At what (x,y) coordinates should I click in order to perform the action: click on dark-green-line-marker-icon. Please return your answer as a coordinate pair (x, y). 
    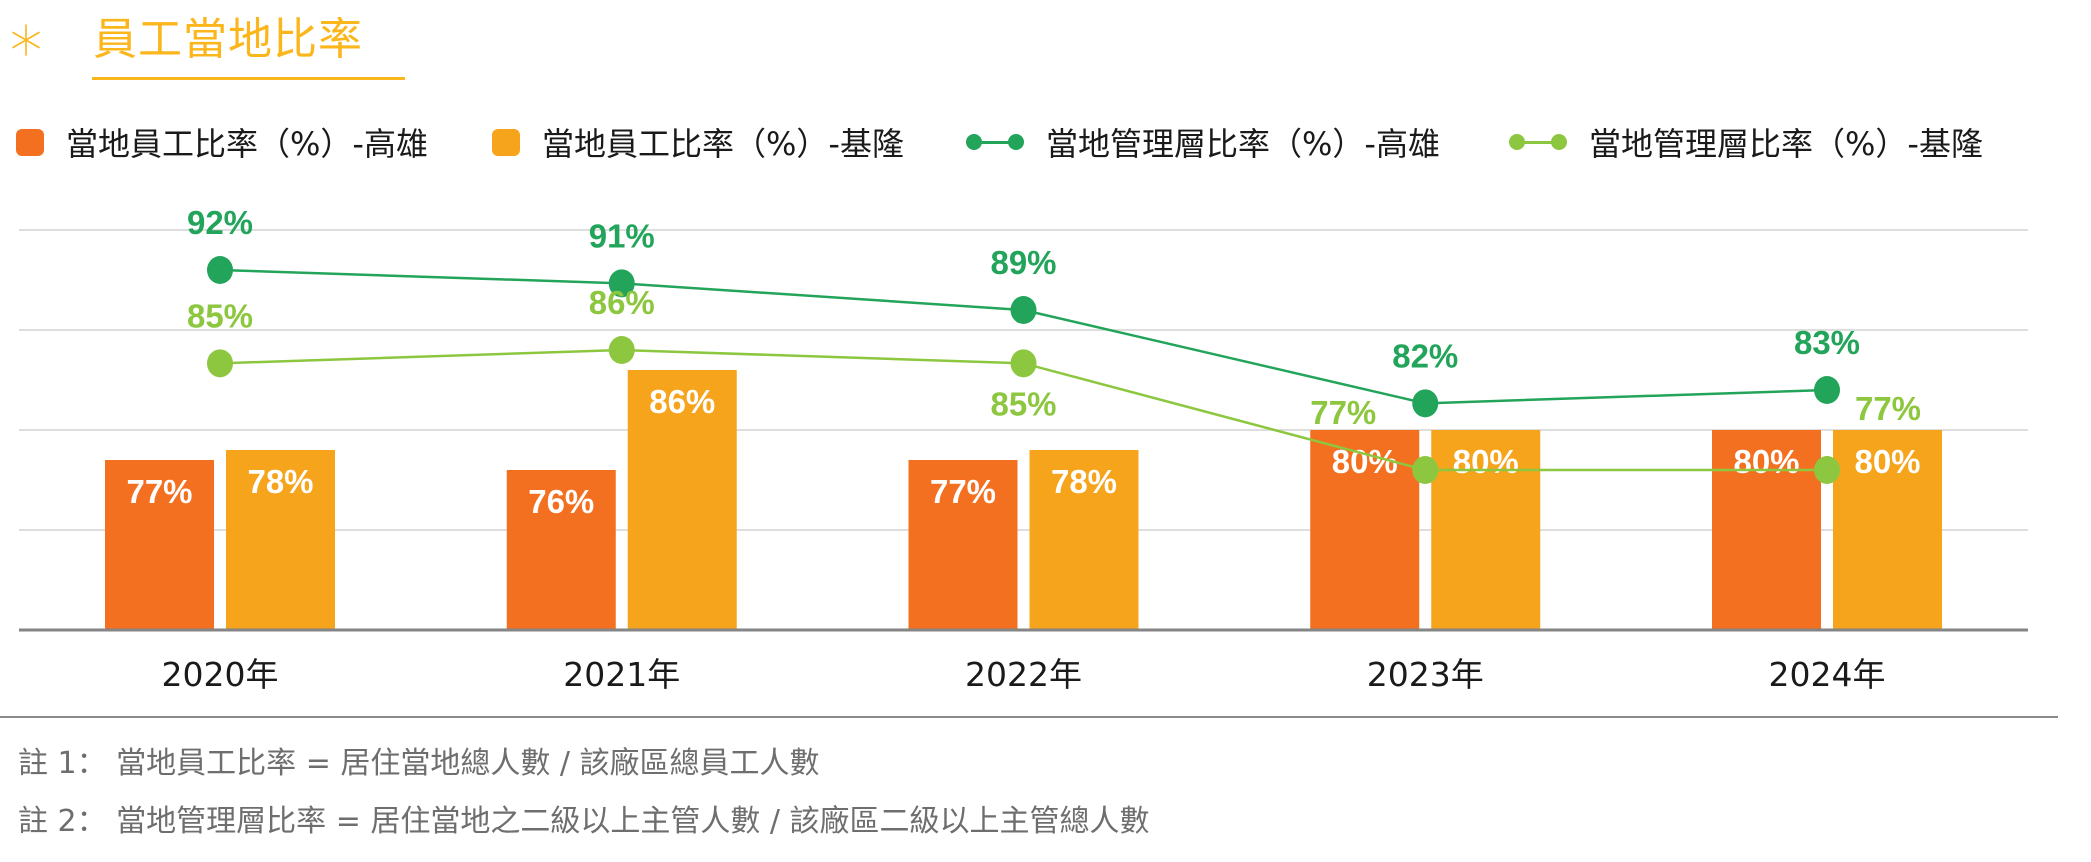
    Looking at the image, I should click on (995, 142).